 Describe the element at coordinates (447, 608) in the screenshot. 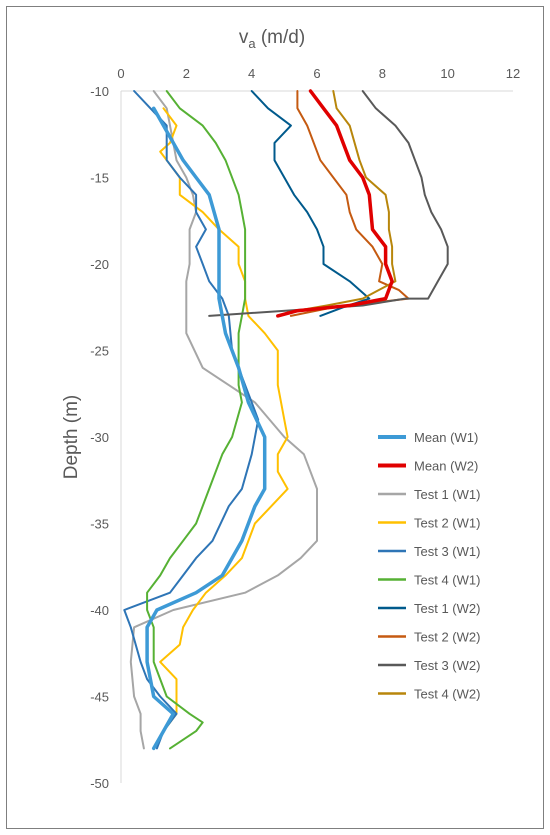

I see `legend-label: Test 1 (W2)` at that location.